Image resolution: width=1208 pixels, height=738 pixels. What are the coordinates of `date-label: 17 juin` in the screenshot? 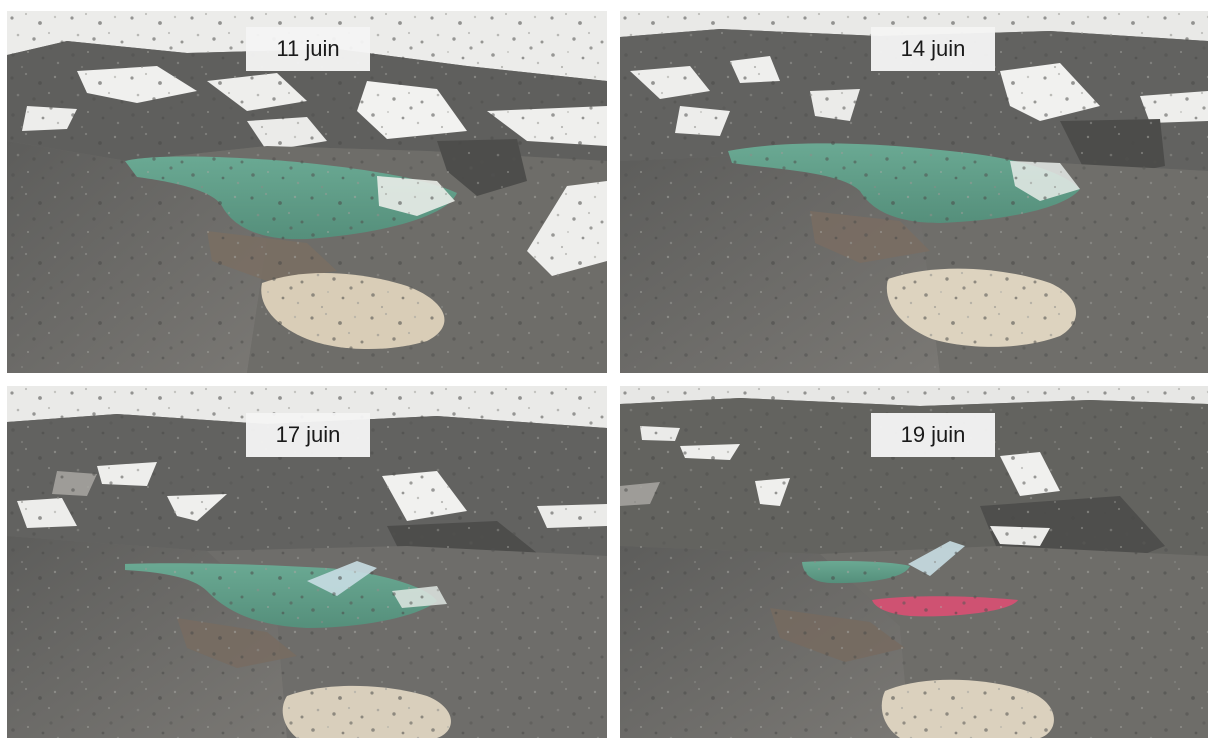 It's located at (308, 435).